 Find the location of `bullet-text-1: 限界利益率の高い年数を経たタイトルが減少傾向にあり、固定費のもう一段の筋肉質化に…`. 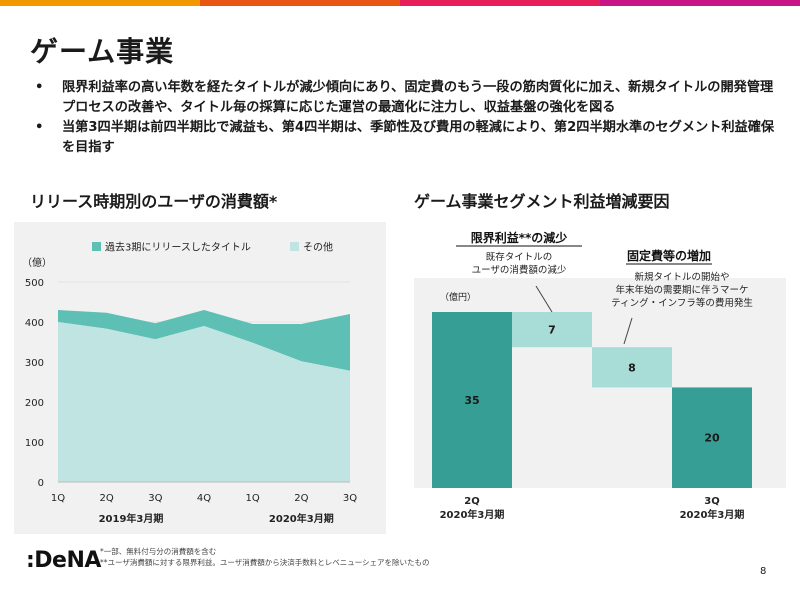

bullet-text-1: 限界利益率の高い年数を経たタイトルが減少傾向にあり、固定費のもう一段の筋肉質化に… is located at coordinates (418, 97).